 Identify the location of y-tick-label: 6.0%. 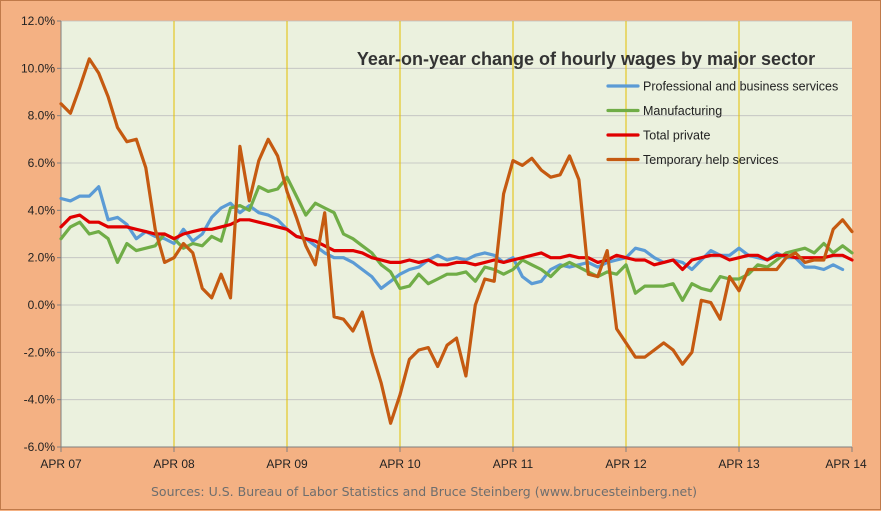
(42, 163).